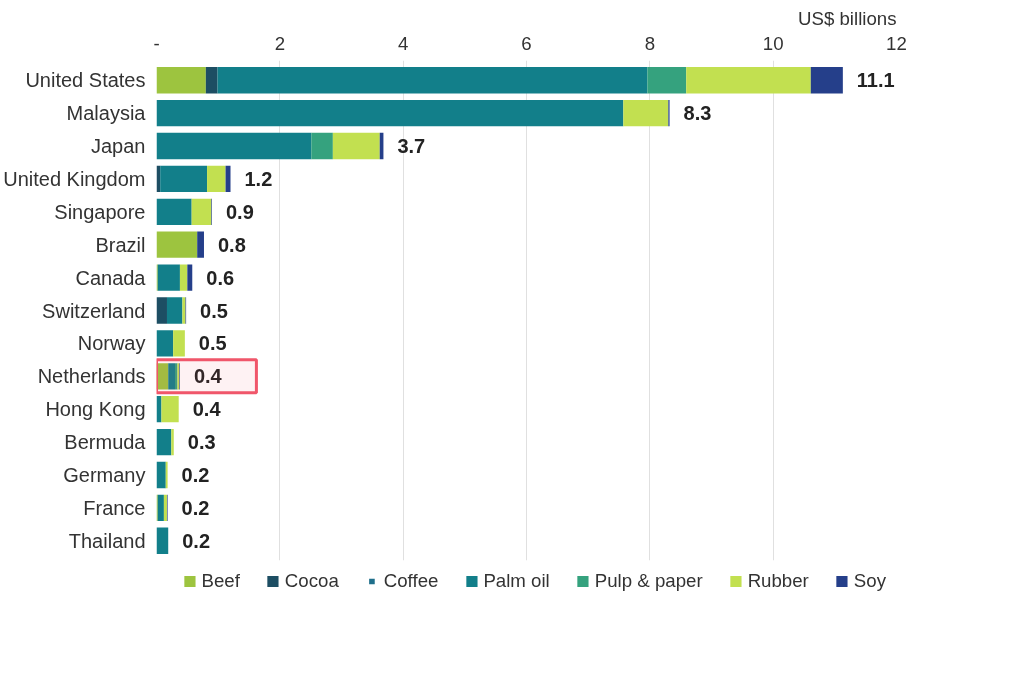 The width and height of the screenshot is (1025, 687). Describe the element at coordinates (111, 343) in the screenshot. I see `y-tick-label: Norway` at that location.